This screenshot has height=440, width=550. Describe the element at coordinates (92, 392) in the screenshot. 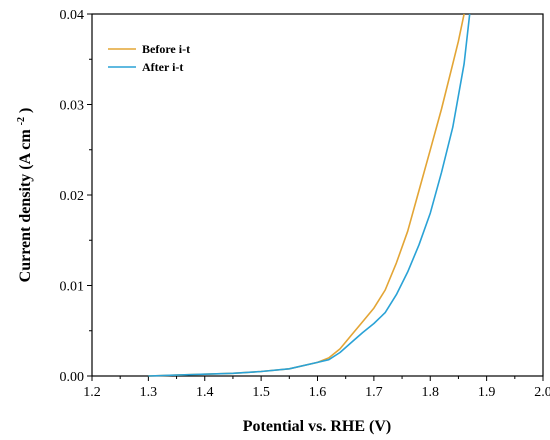

I see `x-tick-label: 1.2` at that location.